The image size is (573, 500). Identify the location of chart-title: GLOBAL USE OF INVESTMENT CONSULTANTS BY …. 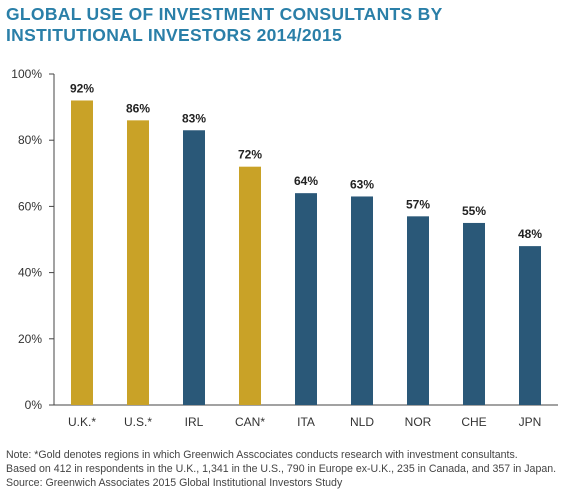
(266, 25).